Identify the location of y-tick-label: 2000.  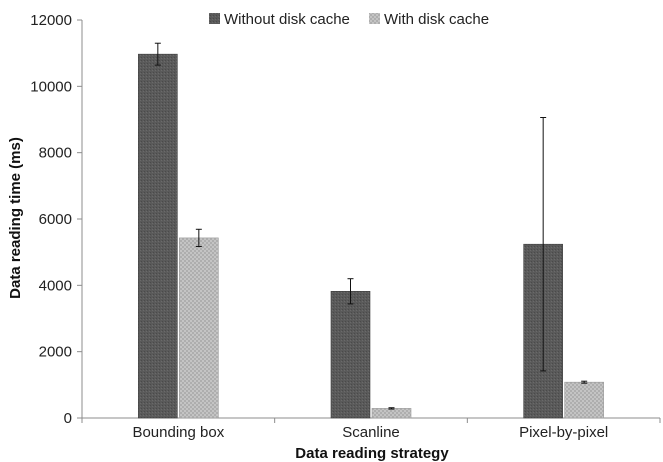
(55, 352).